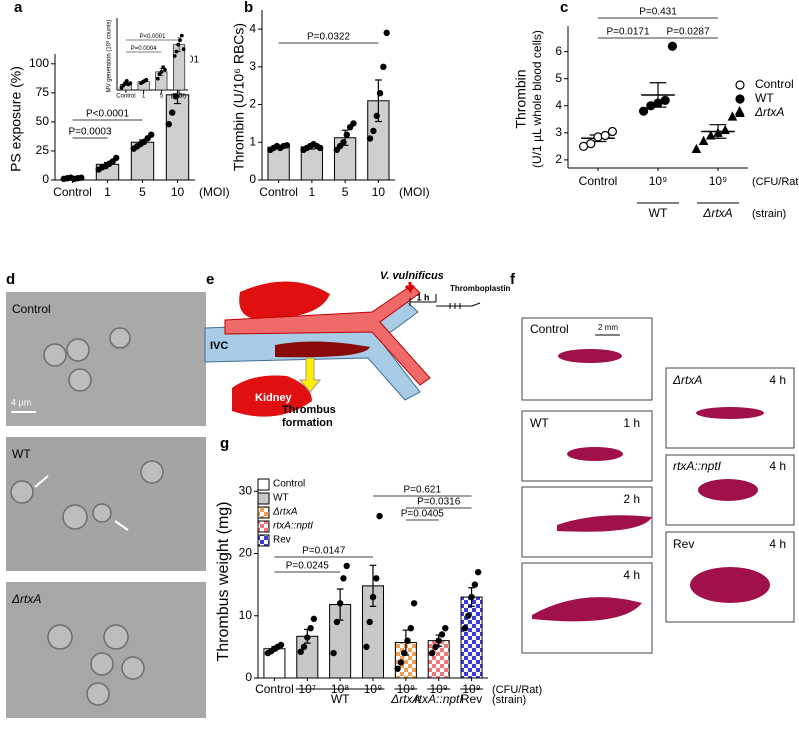 The width and height of the screenshot is (799, 738). What do you see at coordinates (246, 490) in the screenshot?
I see `y-tick-label: 30` at bounding box center [246, 490].